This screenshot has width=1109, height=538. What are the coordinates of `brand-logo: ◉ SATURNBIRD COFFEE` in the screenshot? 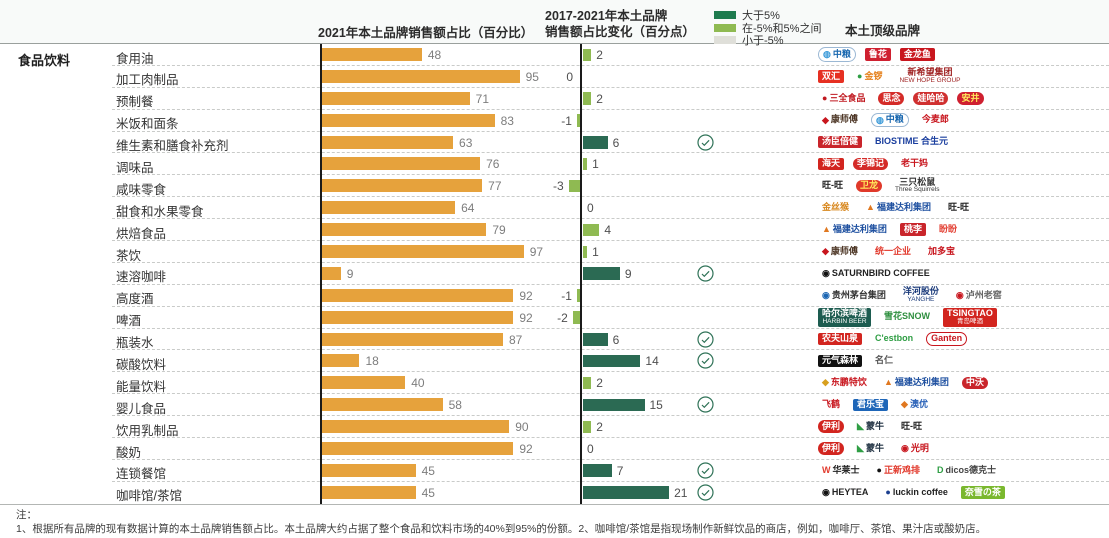 It's located at (876, 273).